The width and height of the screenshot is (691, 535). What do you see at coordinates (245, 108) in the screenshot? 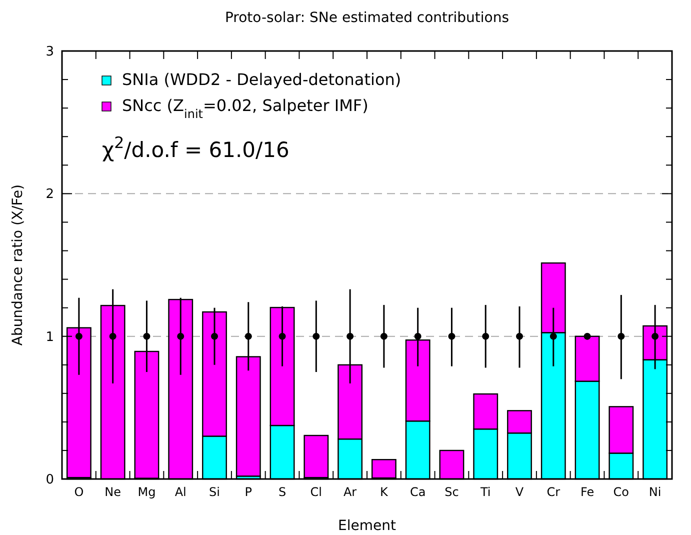
I see `legend-label: SNcc (Z$_{init}$=0.02, Salpeter IMF)` at bounding box center [245, 108].